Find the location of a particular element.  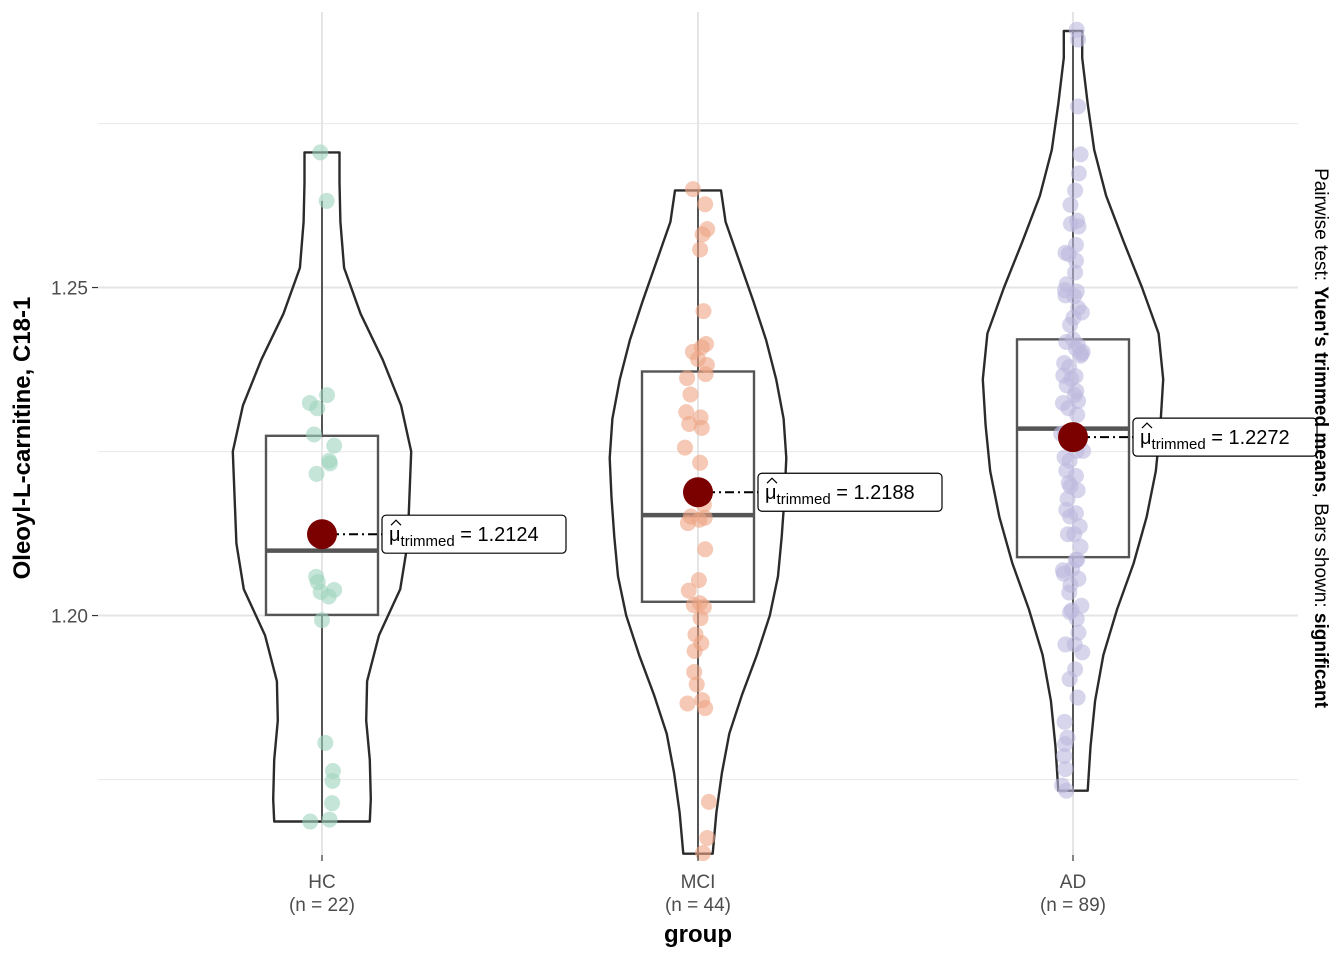

x-tick-count: (n = 89) is located at coordinates (1073, 905).